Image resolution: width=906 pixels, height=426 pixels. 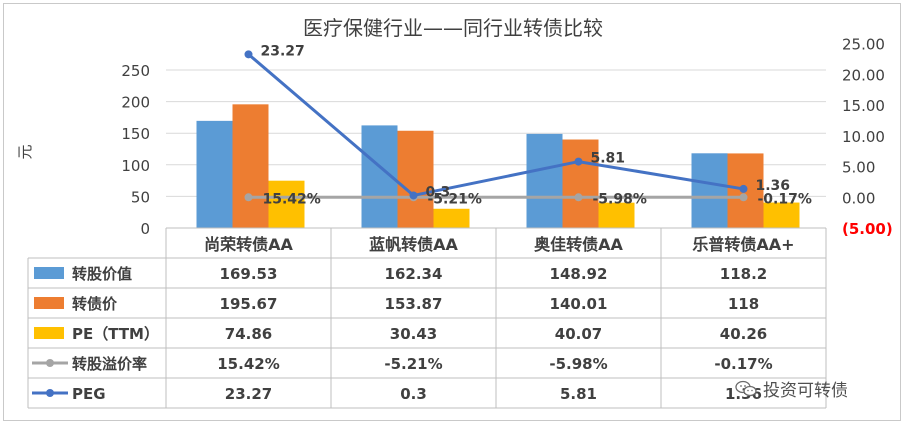 What do you see at coordinates (858, 168) in the screenshot?
I see `y2-tick-label: 5.00` at bounding box center [858, 168].